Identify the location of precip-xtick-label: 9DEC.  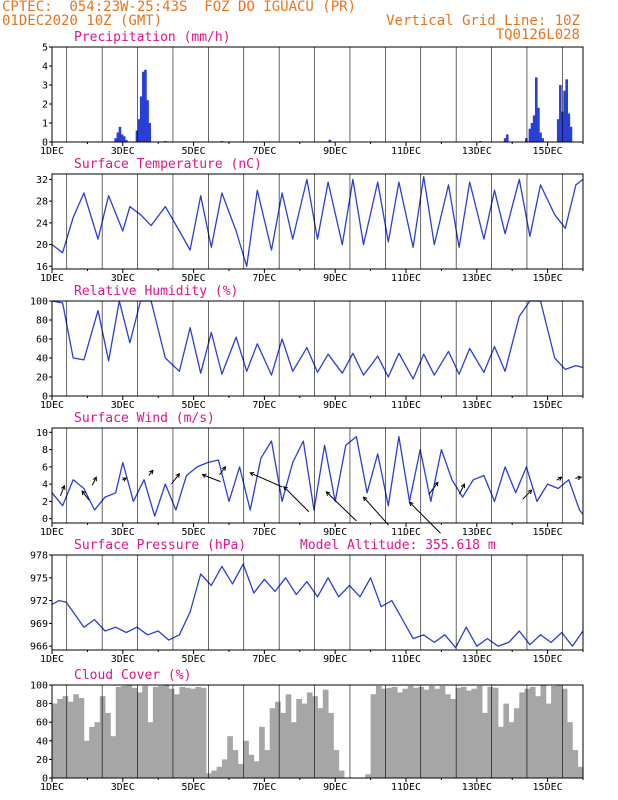
(335, 151).